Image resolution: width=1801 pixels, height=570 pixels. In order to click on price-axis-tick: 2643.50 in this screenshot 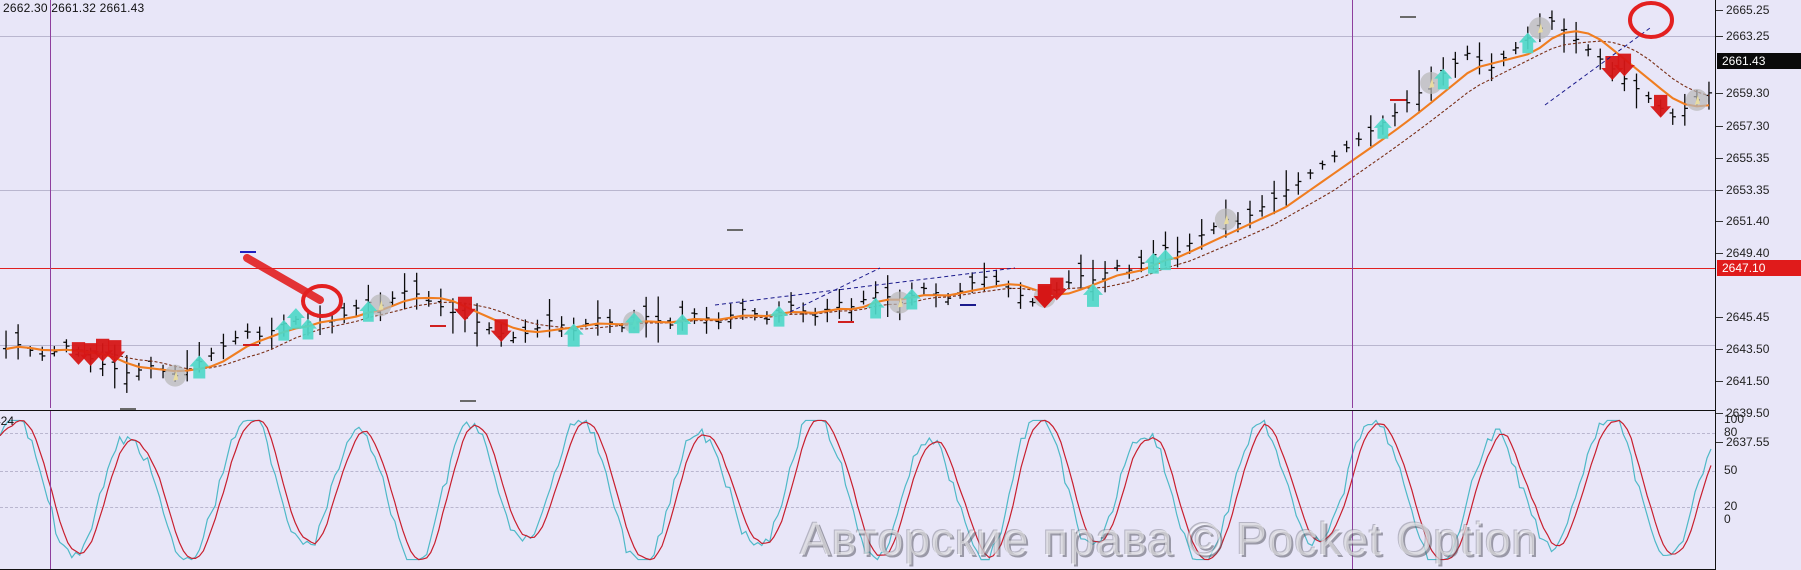, I will do `click(1758, 349)`.